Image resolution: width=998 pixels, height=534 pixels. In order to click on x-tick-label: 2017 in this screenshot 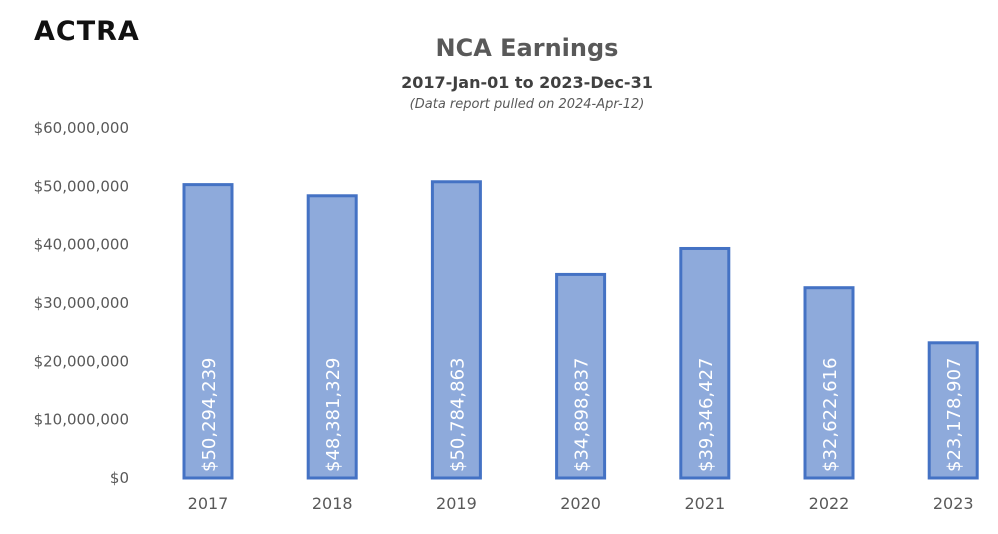, I will do `click(208, 503)`.